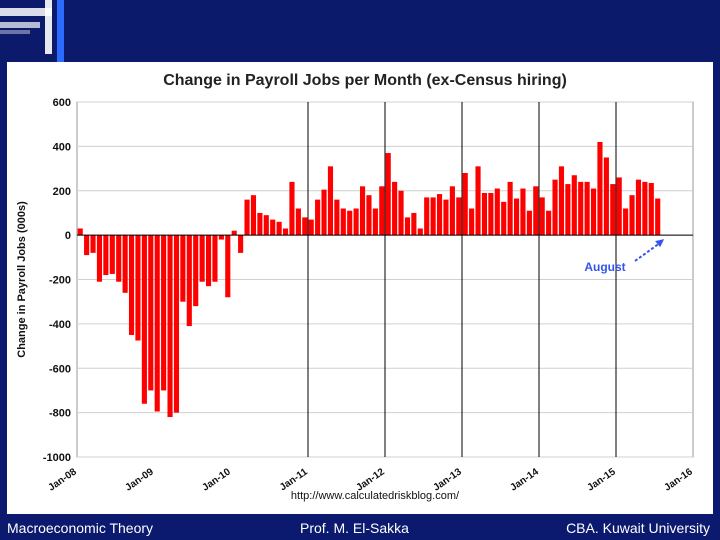  Describe the element at coordinates (62, 147) in the screenshot. I see `y-tick-label: 400` at that location.